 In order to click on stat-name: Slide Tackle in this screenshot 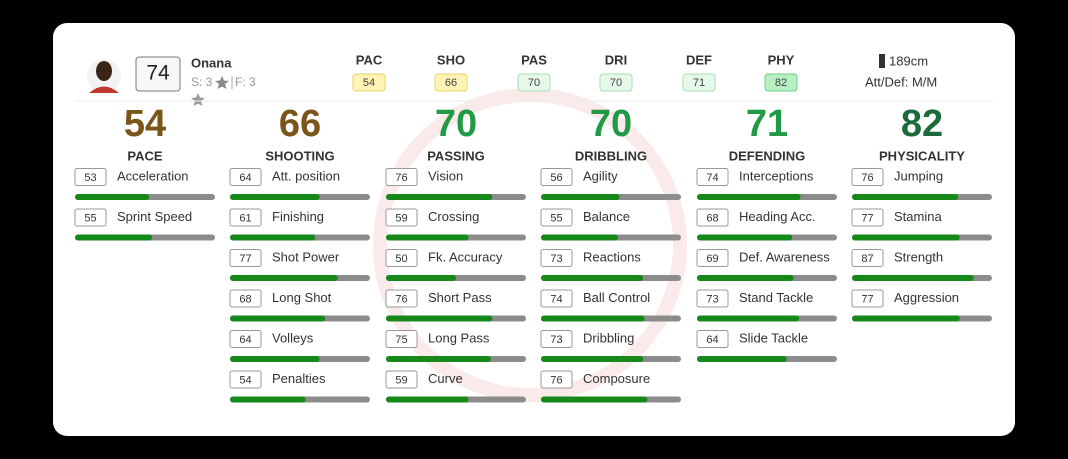, I will do `click(773, 337)`.